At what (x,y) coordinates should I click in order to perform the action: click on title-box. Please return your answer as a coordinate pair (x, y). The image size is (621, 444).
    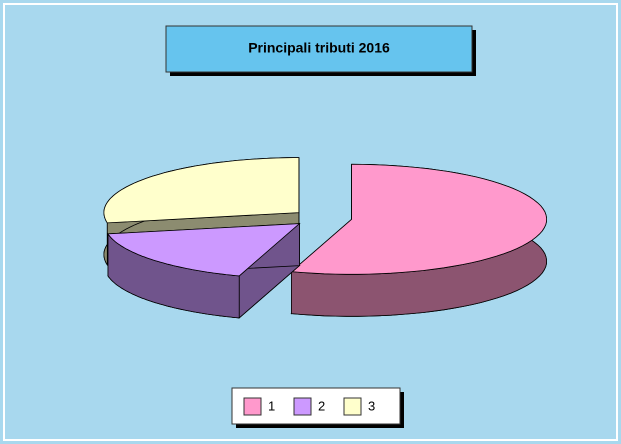
    Looking at the image, I should click on (319, 49).